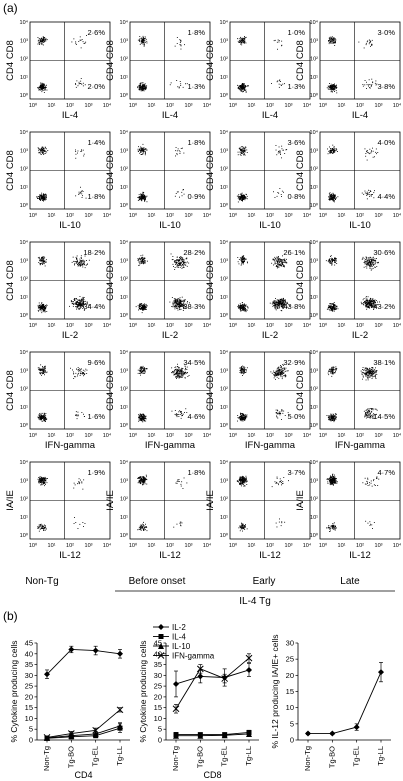 This screenshot has width=403, height=781. I want to click on x-tick-label: 10⁴, so click(397, 215).